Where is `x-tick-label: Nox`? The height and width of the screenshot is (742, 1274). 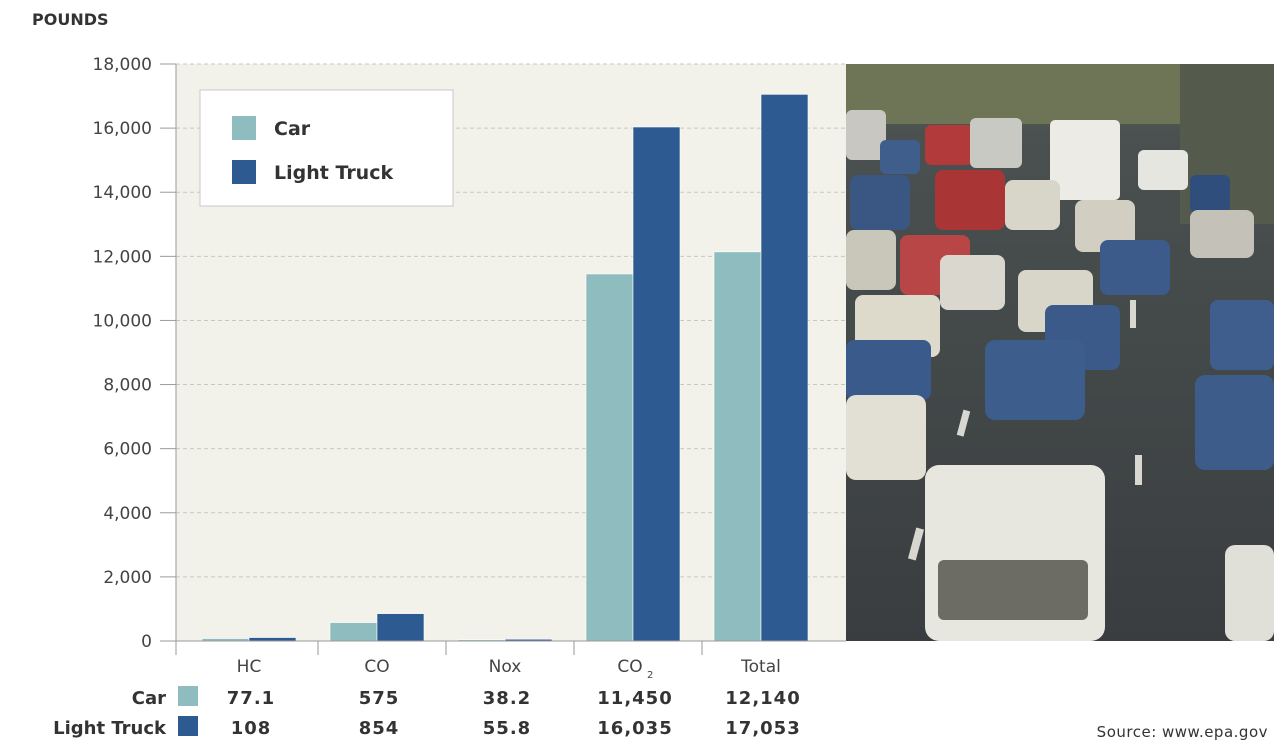 x-tick-label: Nox is located at coordinates (505, 667).